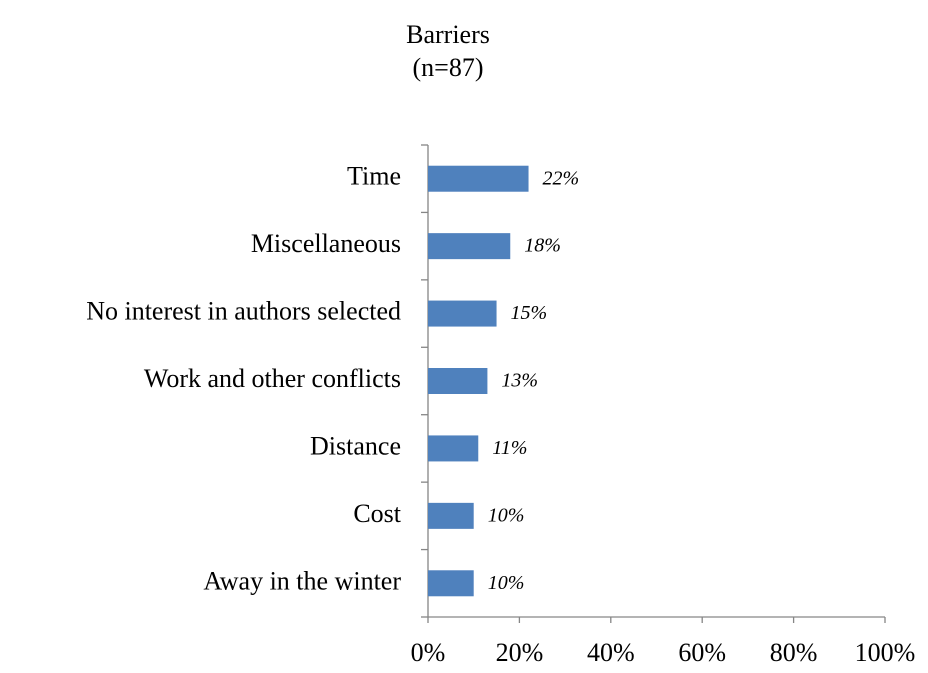 This screenshot has height=673, width=928. I want to click on x-tick-label: 0%, so click(428, 652).